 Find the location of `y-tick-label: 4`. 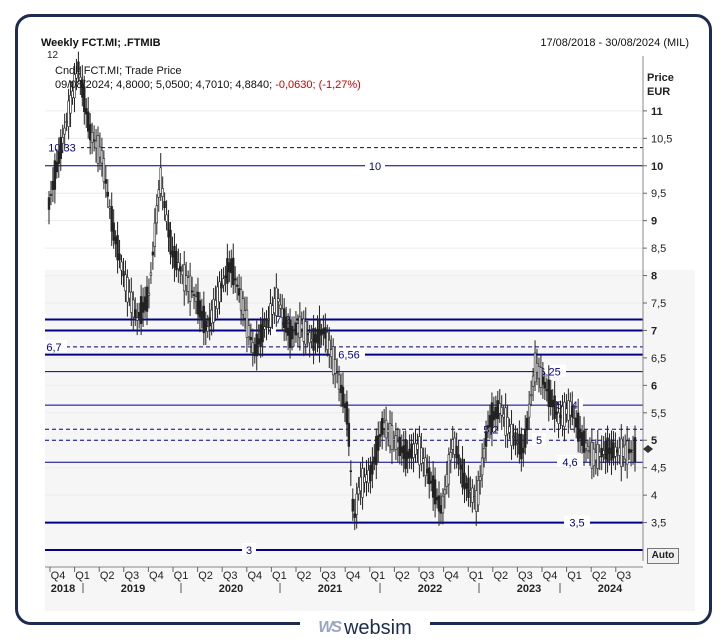

y-tick-label: 4 is located at coordinates (654, 496).